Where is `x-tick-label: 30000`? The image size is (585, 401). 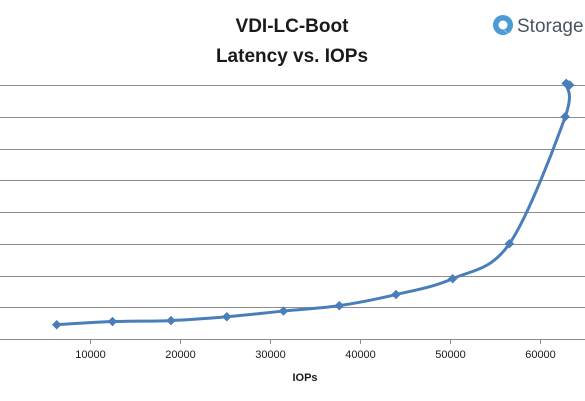
x-tick-label: 30000 is located at coordinates (270, 355).